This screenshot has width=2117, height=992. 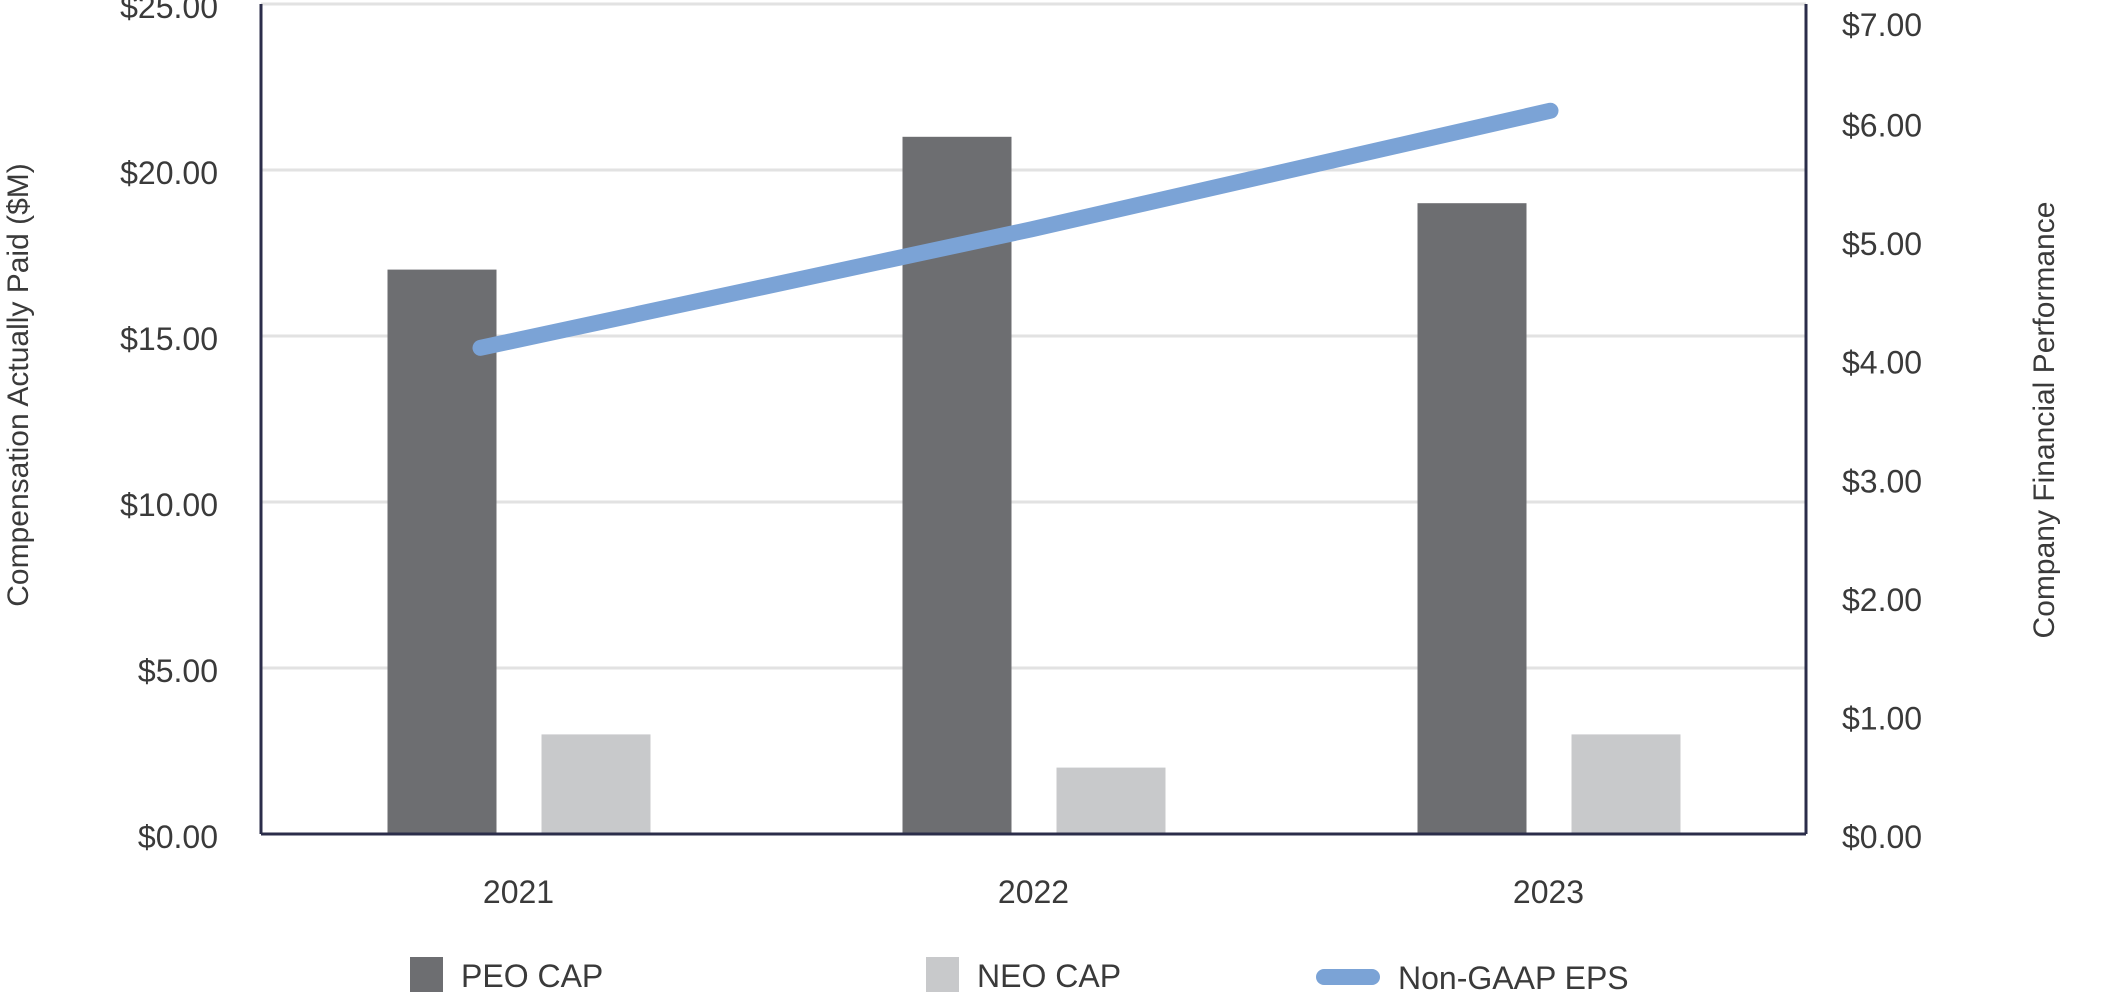 I want to click on legend-label-peo: PEO CAP, so click(x=532, y=975).